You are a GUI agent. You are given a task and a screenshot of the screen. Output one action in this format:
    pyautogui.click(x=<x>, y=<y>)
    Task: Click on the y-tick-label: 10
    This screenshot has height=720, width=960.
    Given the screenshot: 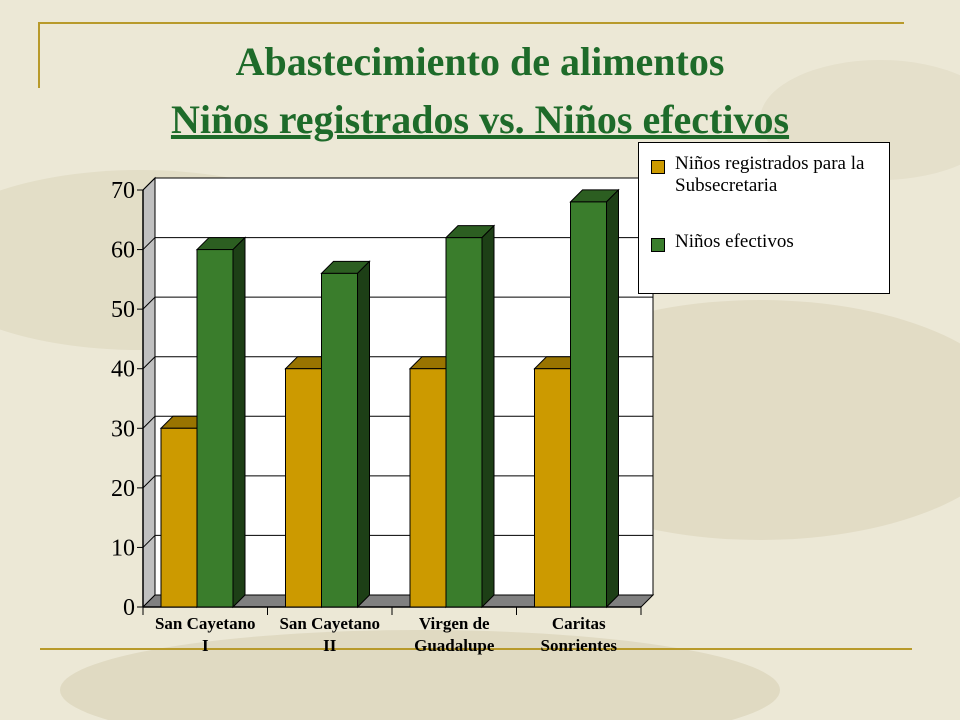 What is the action you would take?
    pyautogui.click(x=123, y=548)
    